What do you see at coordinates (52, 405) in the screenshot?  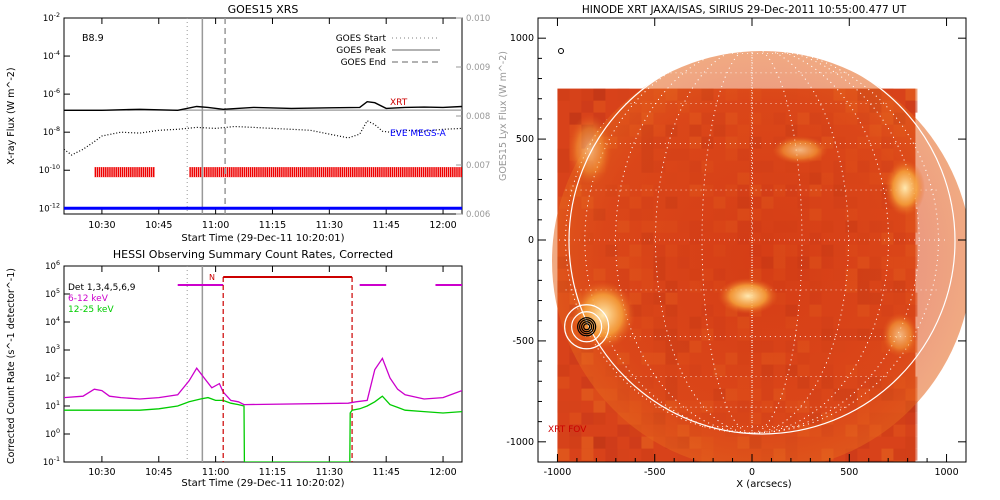 I see `hessi-y-tick-label: 10¹` at bounding box center [52, 405].